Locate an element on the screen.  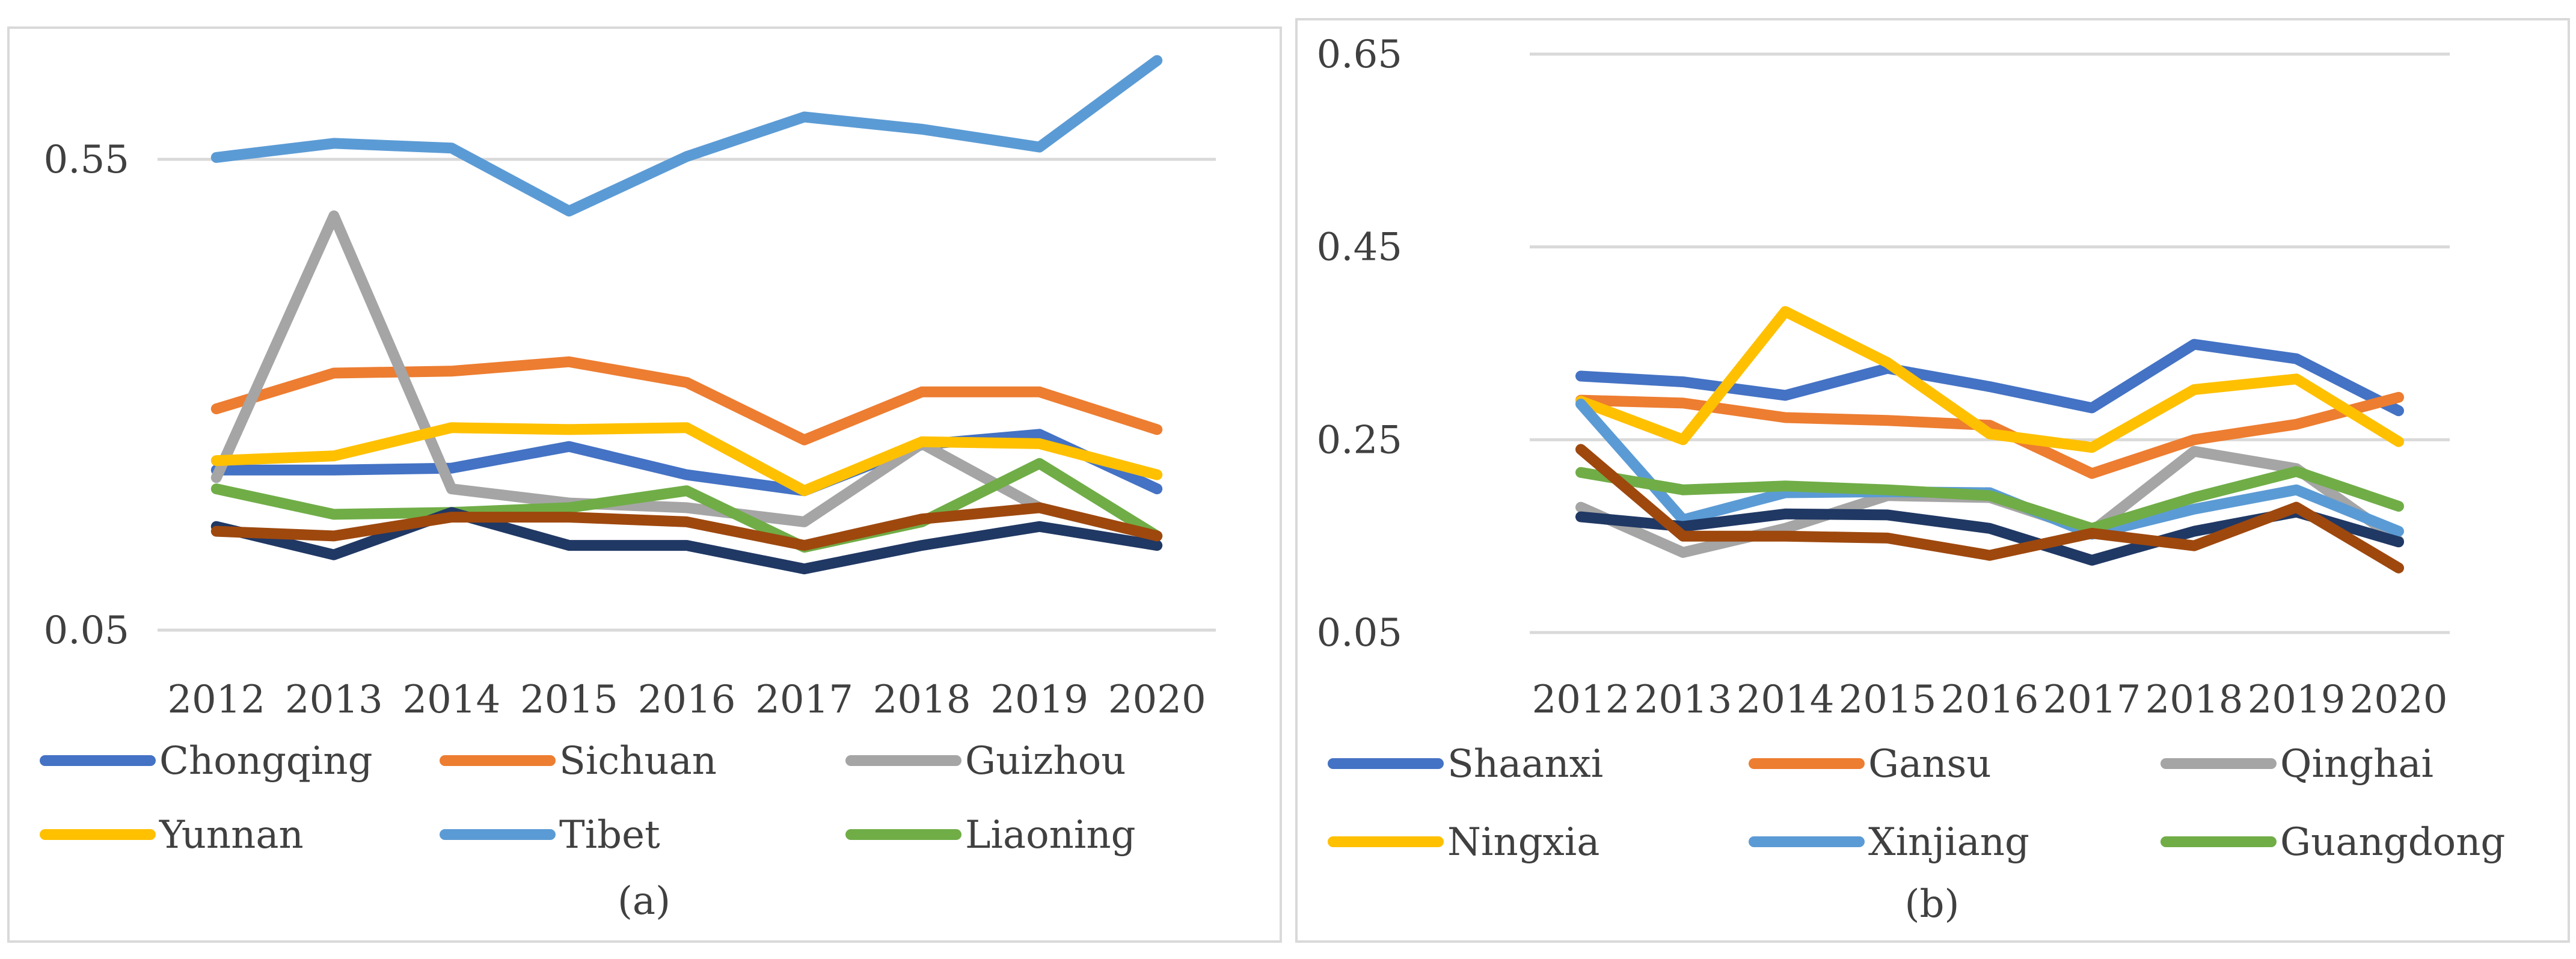
legend-label-guizhou: Guizhou is located at coordinates (1045, 761).